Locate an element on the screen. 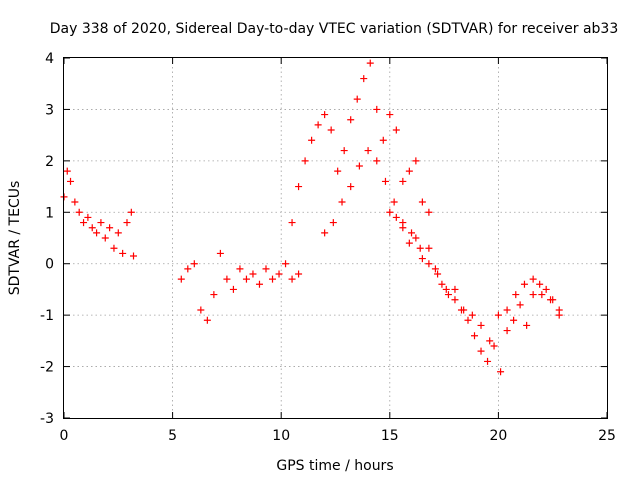 The height and width of the screenshot is (480, 640). x-axis-label: GPS time / hours is located at coordinates (334, 466).